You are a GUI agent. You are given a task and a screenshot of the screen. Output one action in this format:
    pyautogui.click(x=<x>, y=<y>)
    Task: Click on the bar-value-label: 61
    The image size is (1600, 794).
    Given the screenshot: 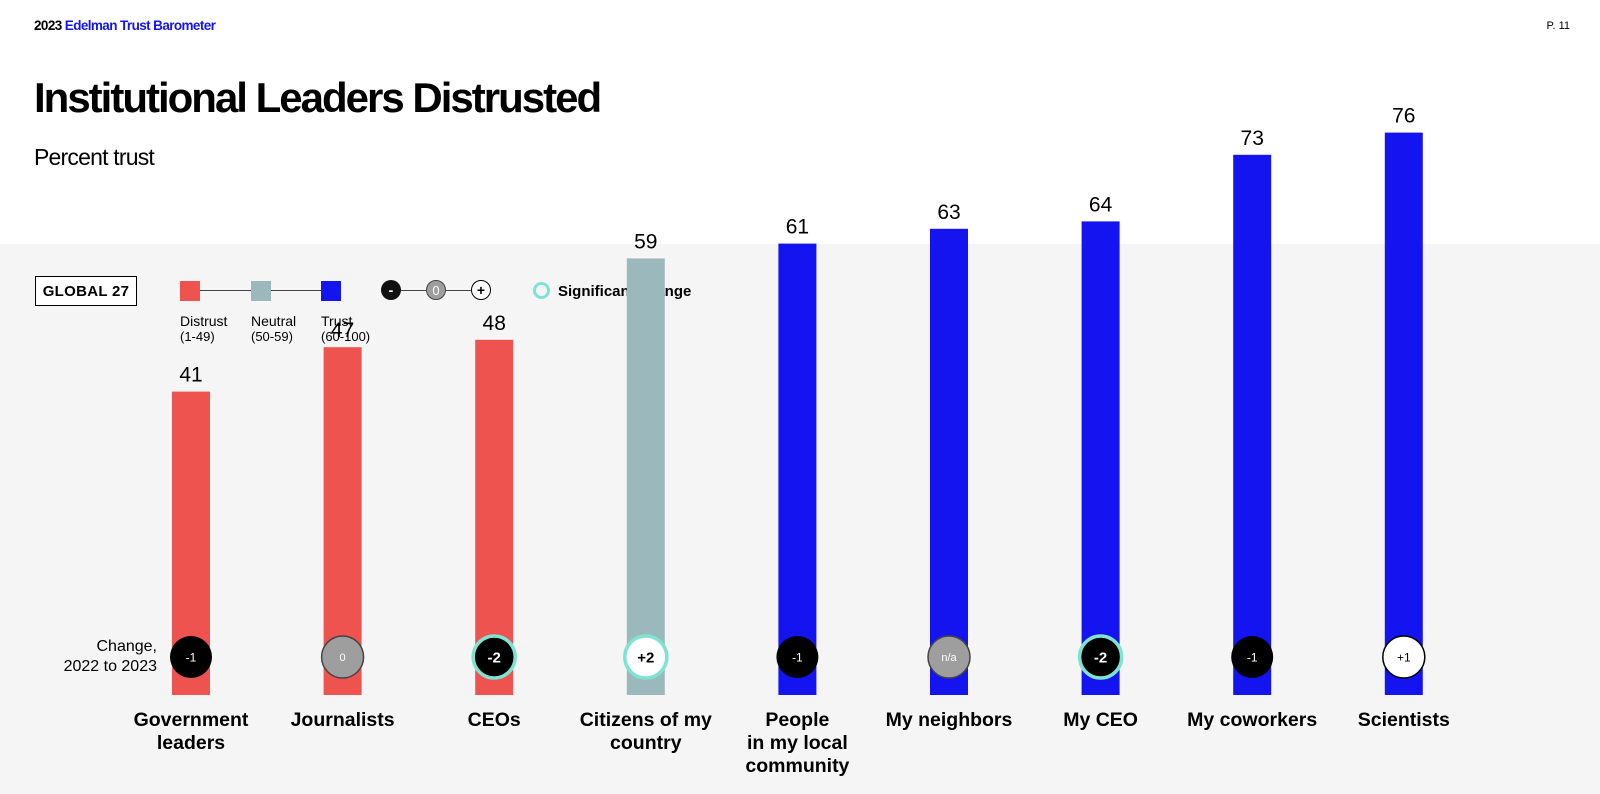 What is the action you would take?
    pyautogui.click(x=797, y=227)
    